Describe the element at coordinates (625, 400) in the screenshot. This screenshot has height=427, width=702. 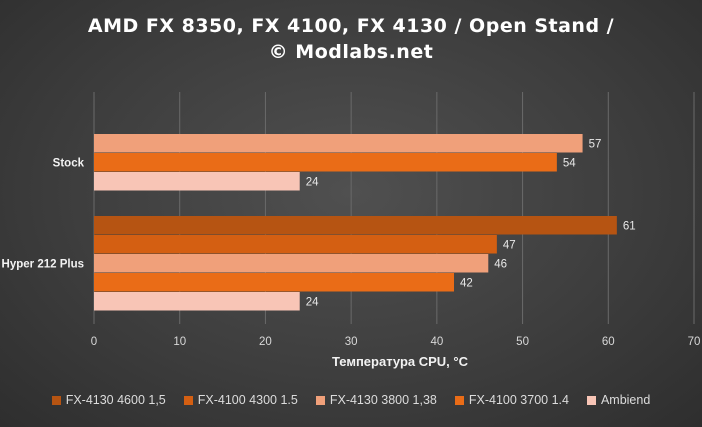
I see `legend-label: Ambiend` at that location.